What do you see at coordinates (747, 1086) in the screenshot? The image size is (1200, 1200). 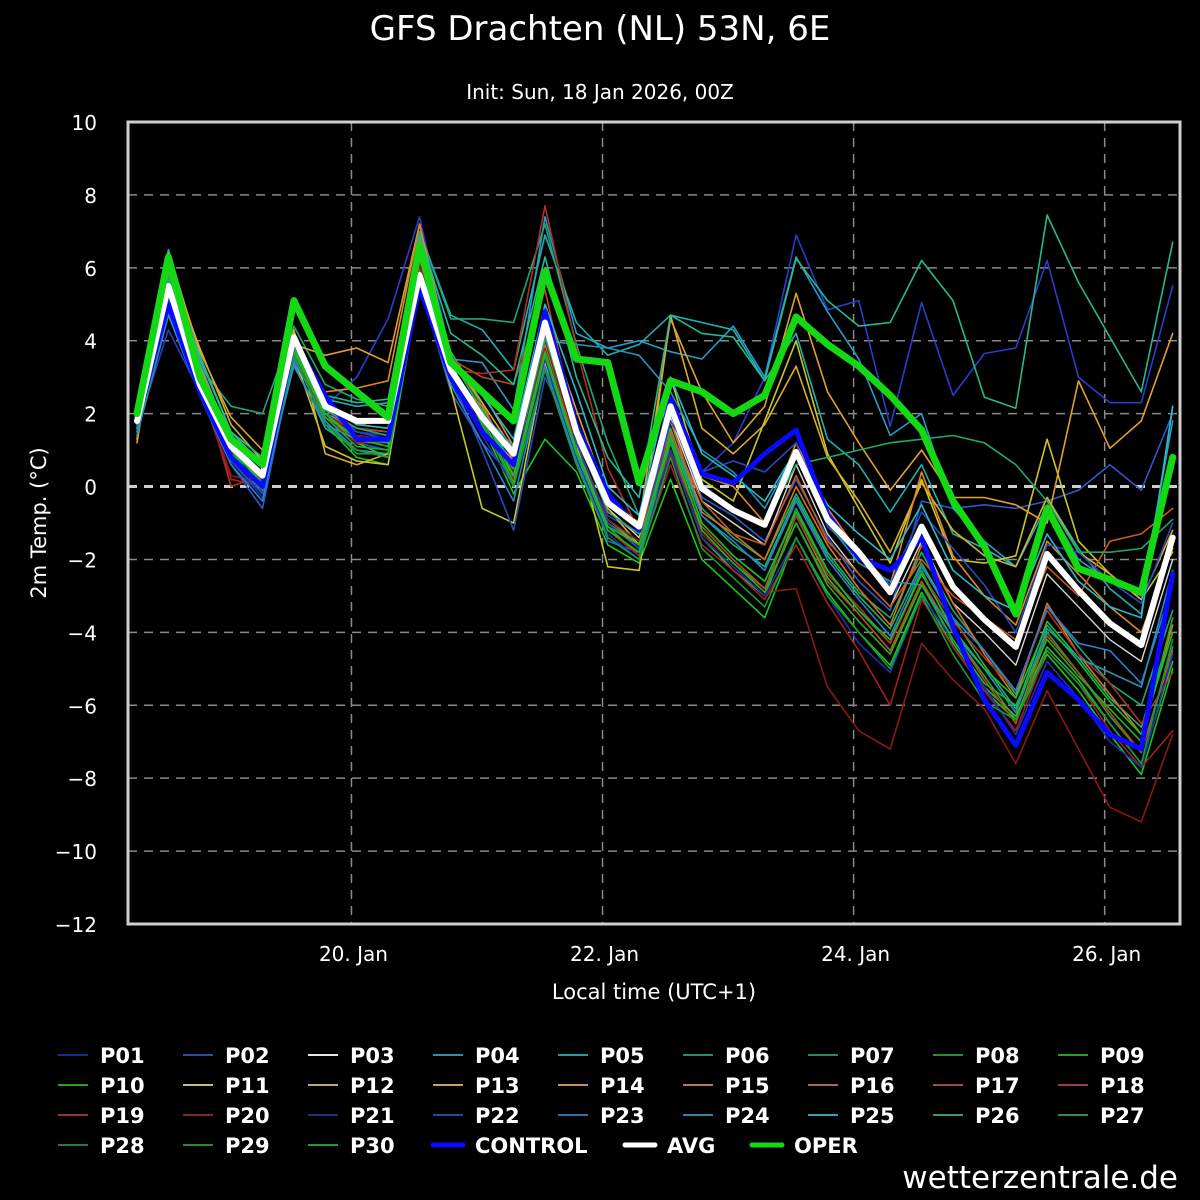 I see `legend-label: P15` at bounding box center [747, 1086].